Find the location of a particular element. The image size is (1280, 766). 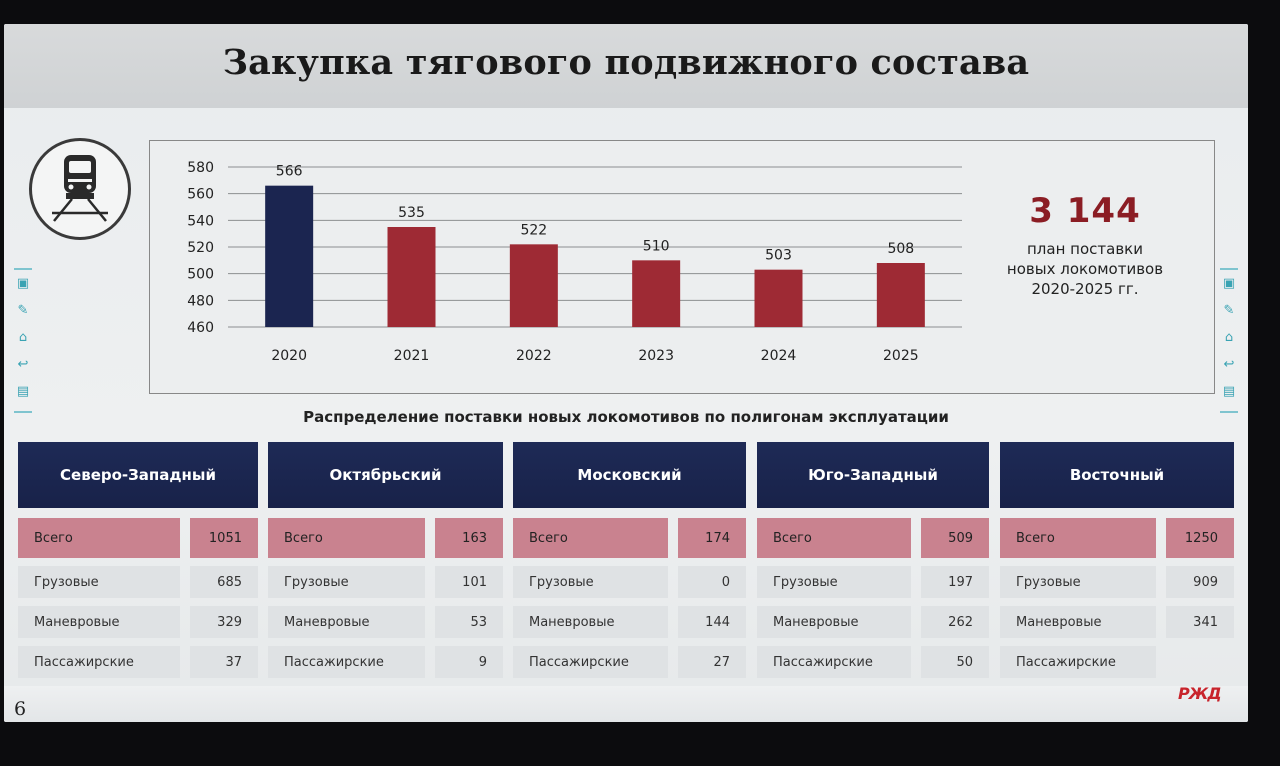

x-tick-label: 2020 is located at coordinates (289, 356).